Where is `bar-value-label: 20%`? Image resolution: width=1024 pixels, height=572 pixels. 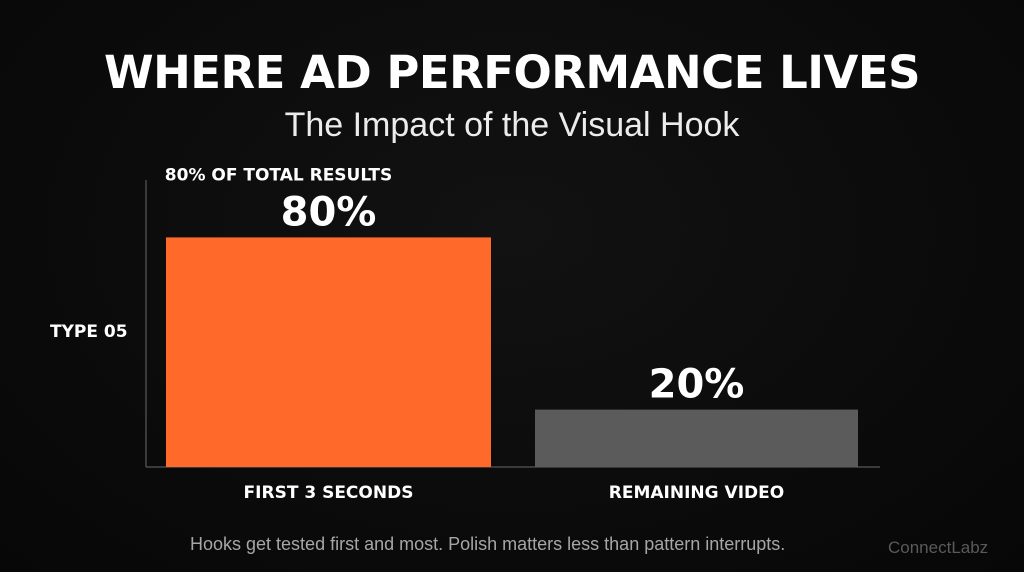 bar-value-label: 20% is located at coordinates (697, 385).